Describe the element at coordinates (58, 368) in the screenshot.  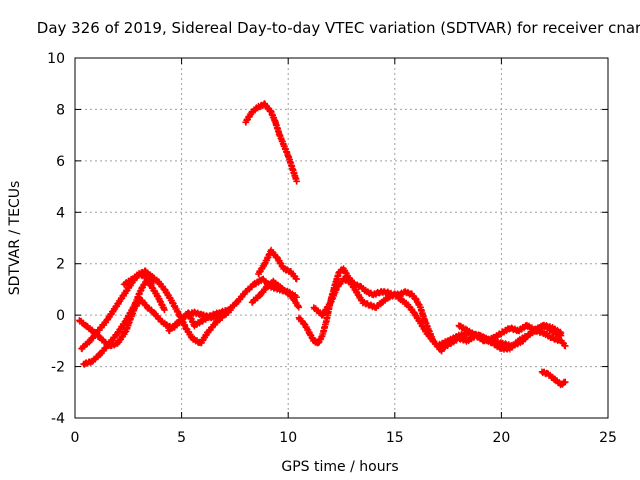
I see `y-tick-label: -2` at that location.